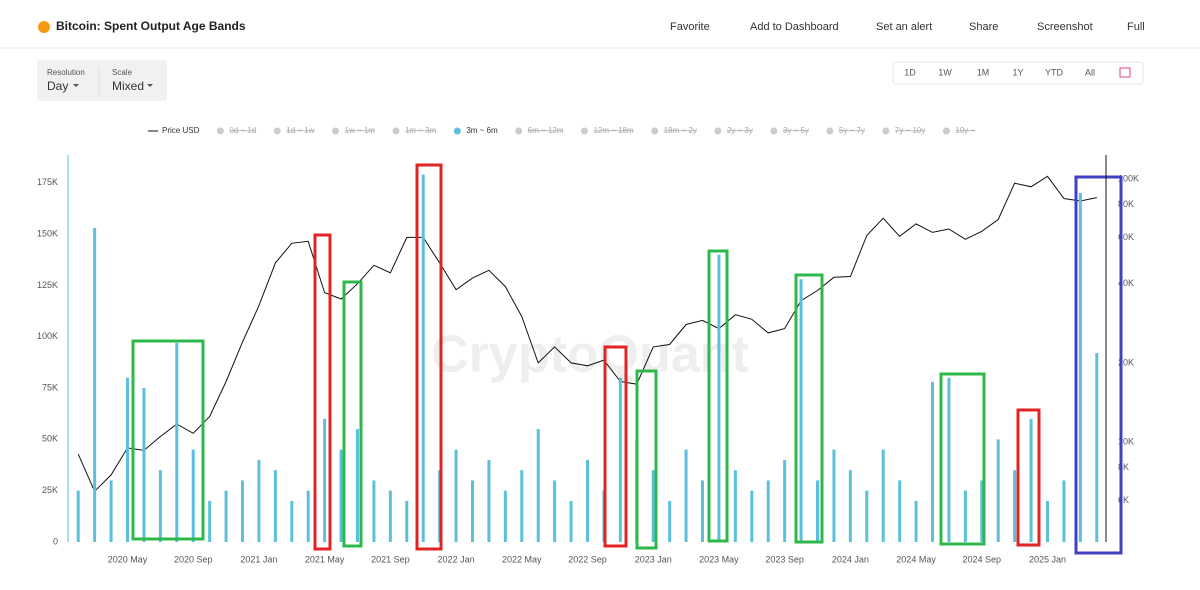 The image size is (1200, 590). Describe the element at coordinates (456, 559) in the screenshot. I see `x-tick-label: 2022 Jan` at that location.